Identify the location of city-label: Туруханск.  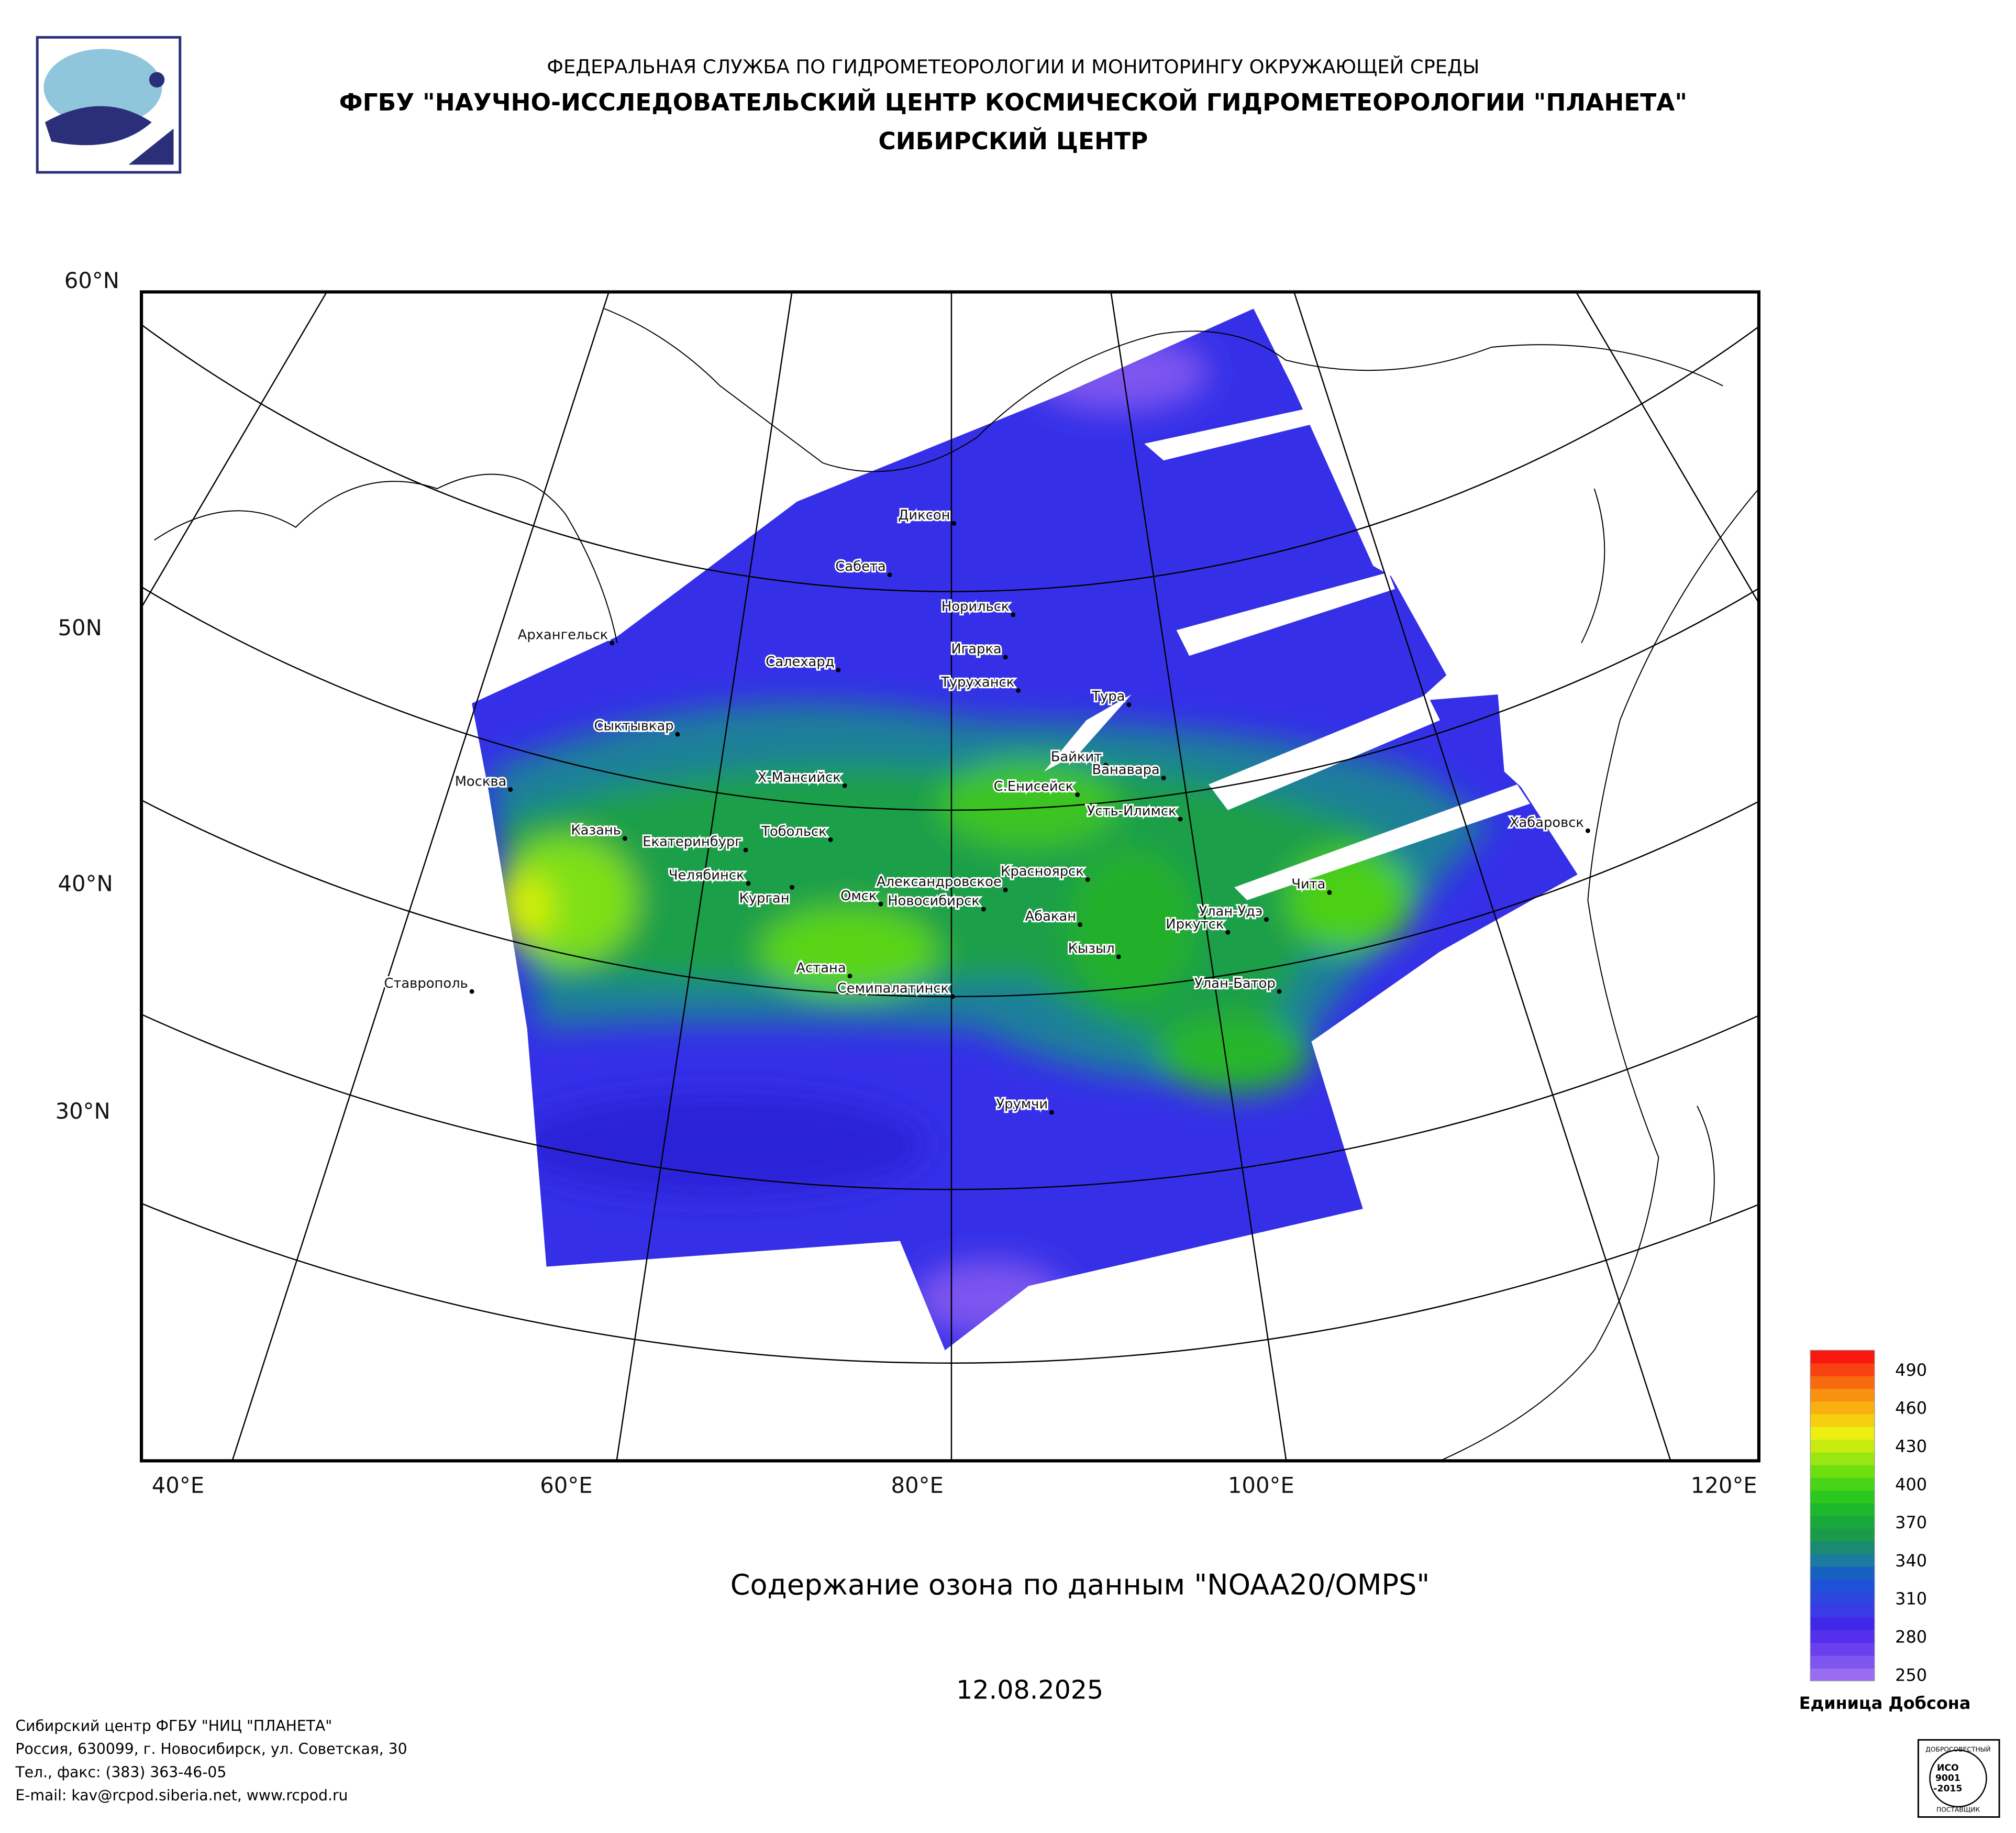
(977, 682).